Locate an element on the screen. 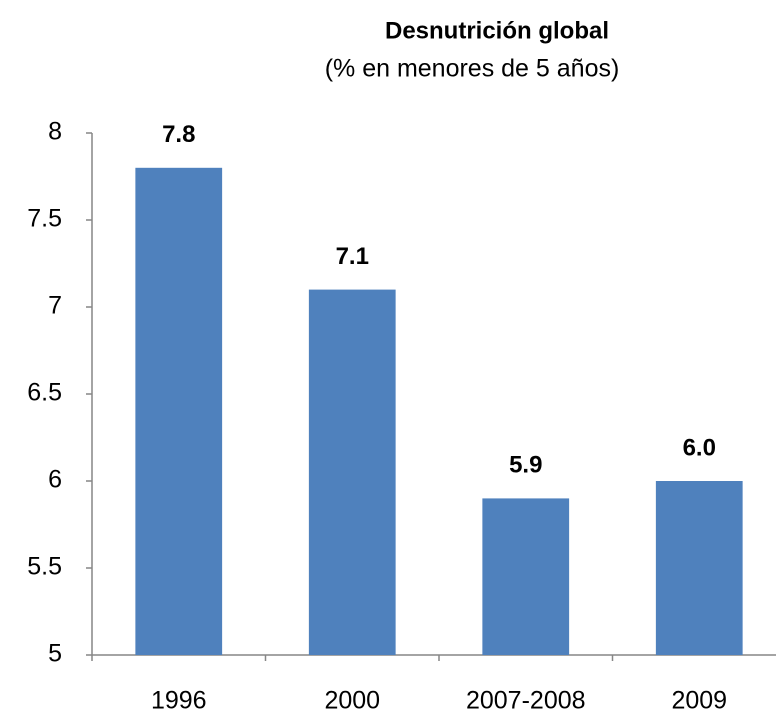 The width and height of the screenshot is (776, 714). value-label: 5.9 is located at coordinates (525, 465).